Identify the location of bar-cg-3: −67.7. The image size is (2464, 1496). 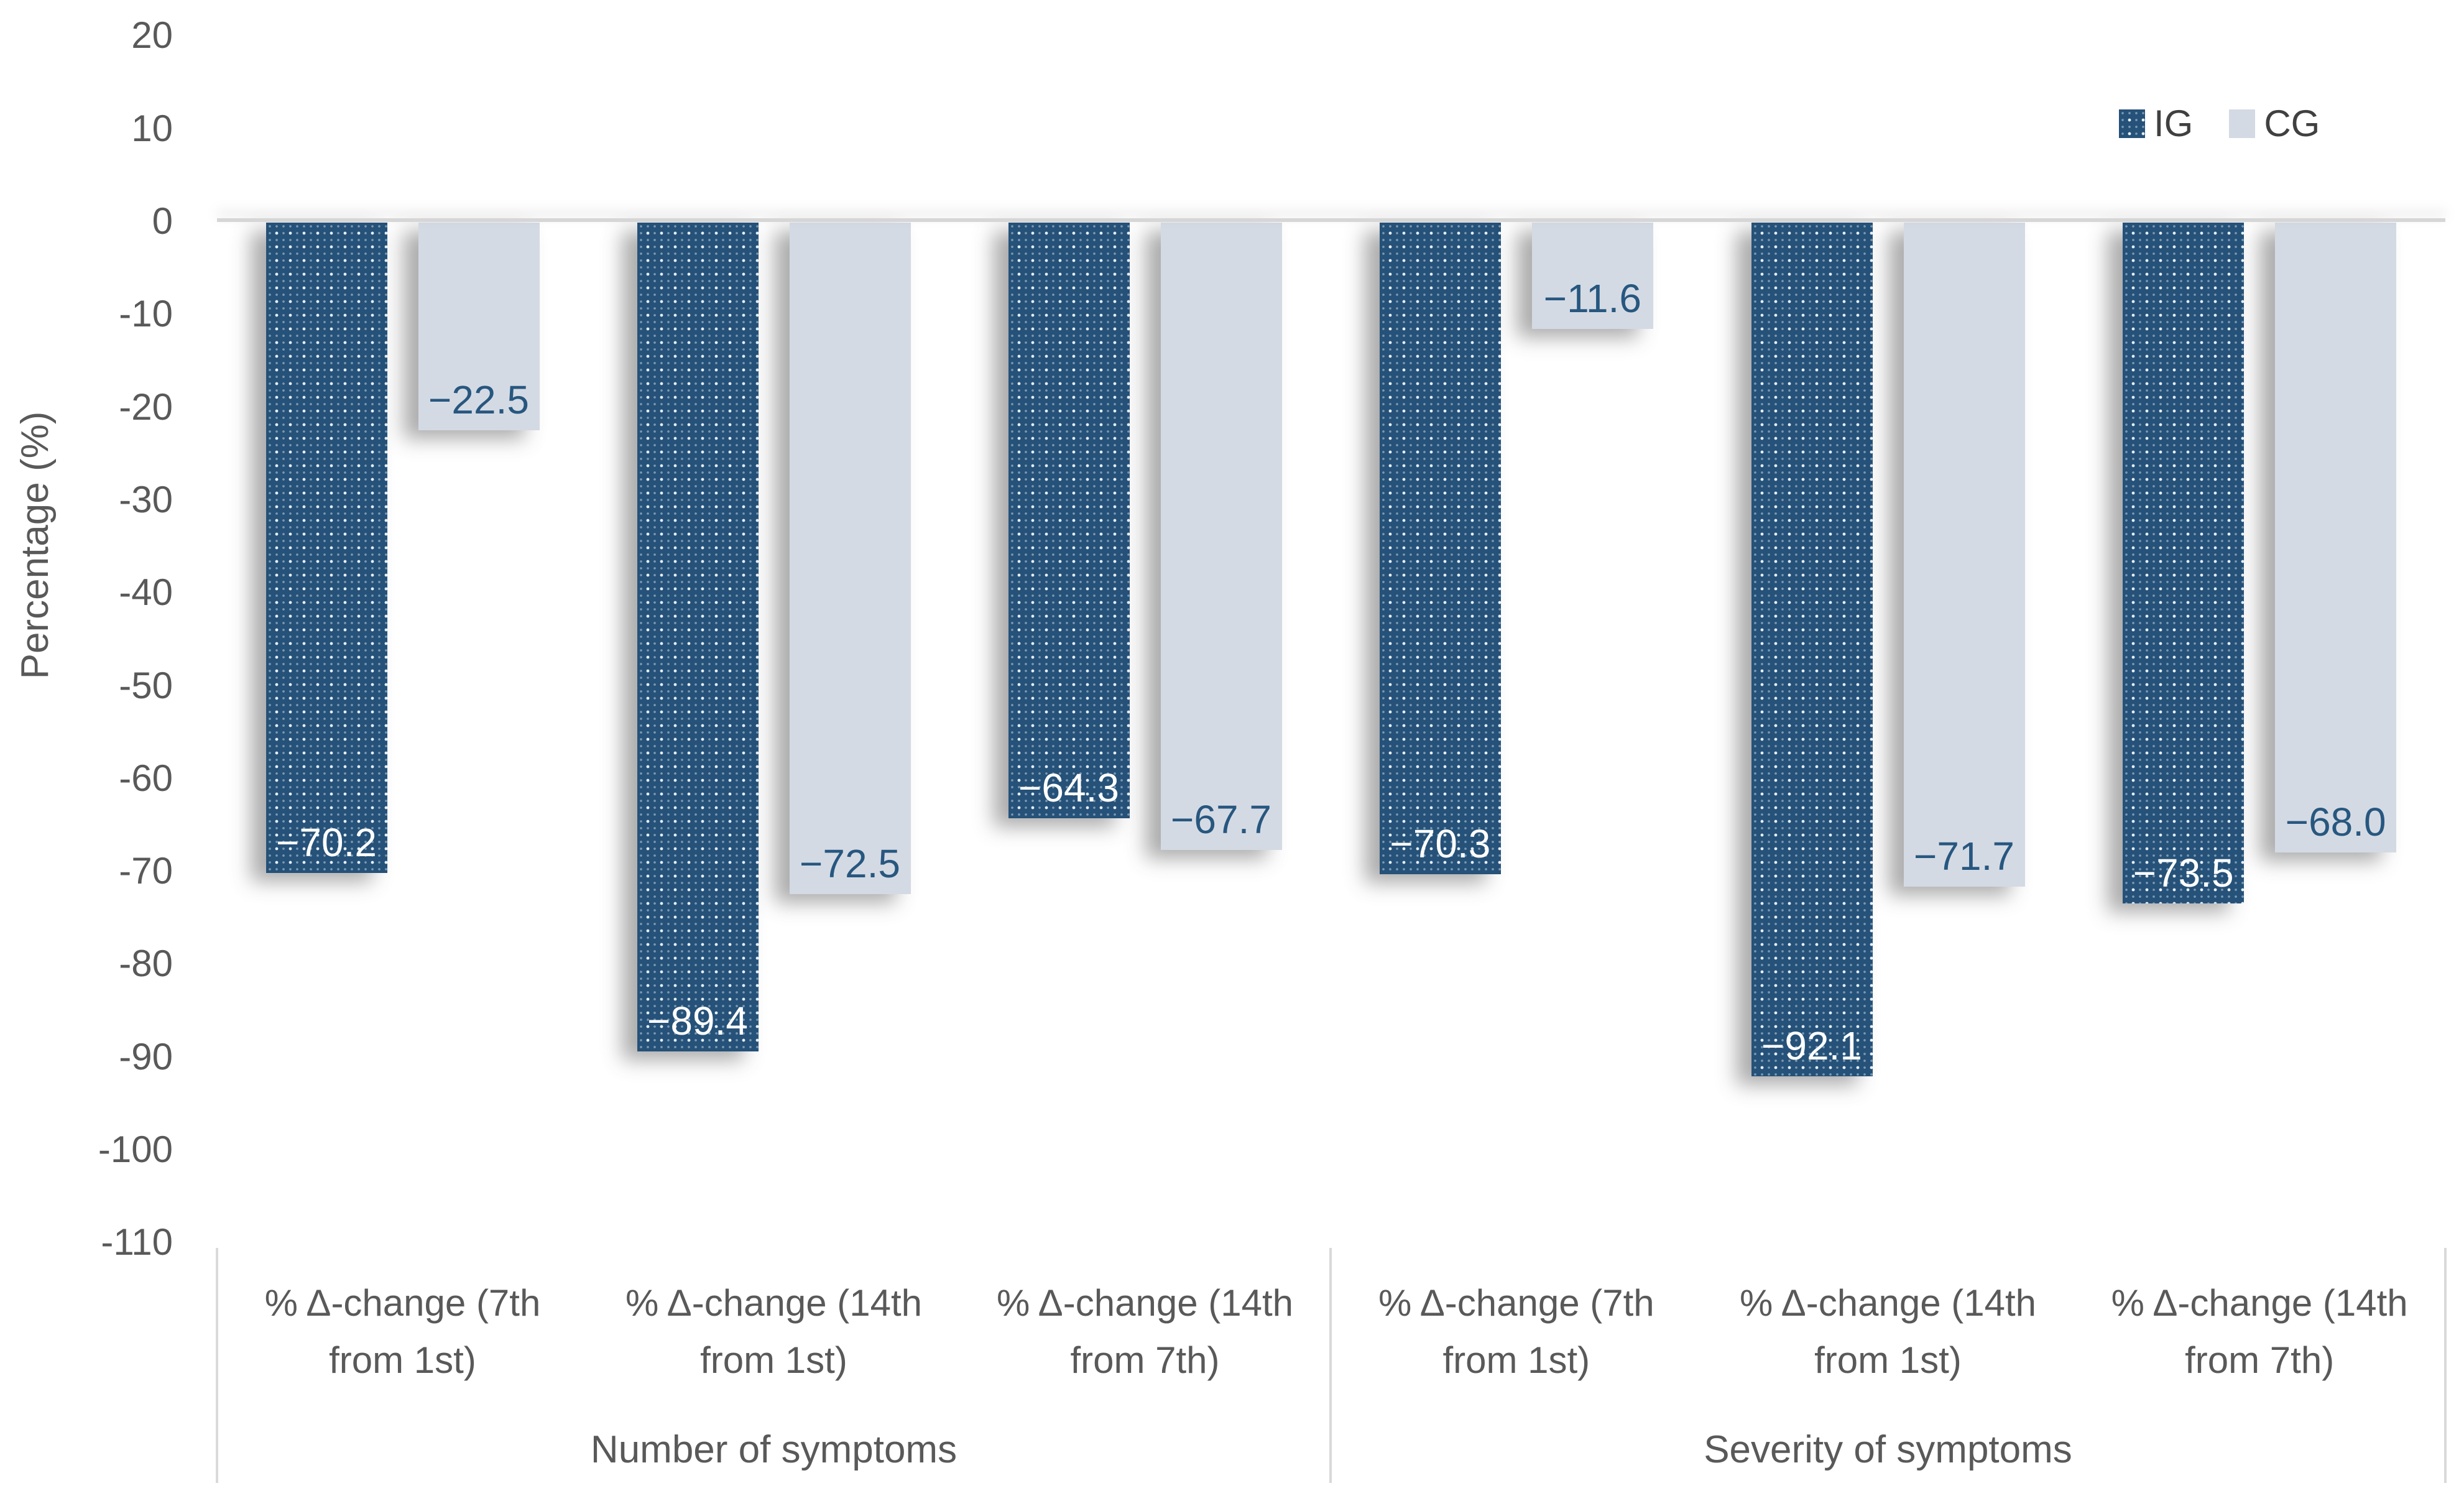
(1221, 536).